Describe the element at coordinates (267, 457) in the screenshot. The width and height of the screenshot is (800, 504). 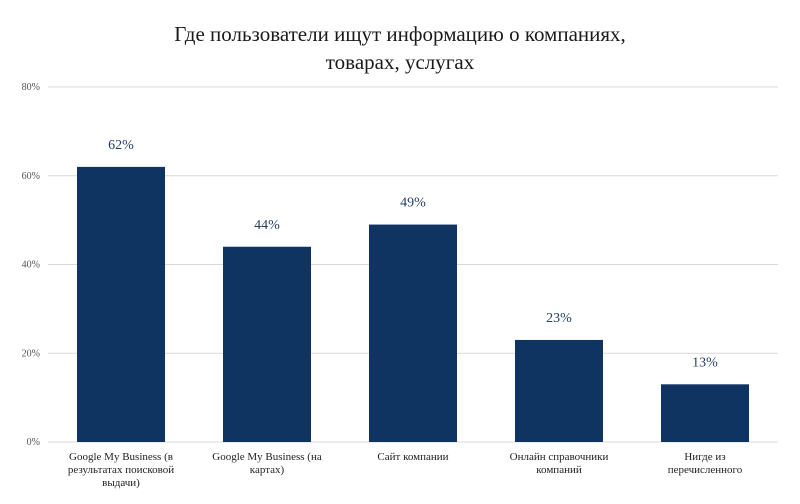
I see `category-label-line: Google My Business (на` at that location.